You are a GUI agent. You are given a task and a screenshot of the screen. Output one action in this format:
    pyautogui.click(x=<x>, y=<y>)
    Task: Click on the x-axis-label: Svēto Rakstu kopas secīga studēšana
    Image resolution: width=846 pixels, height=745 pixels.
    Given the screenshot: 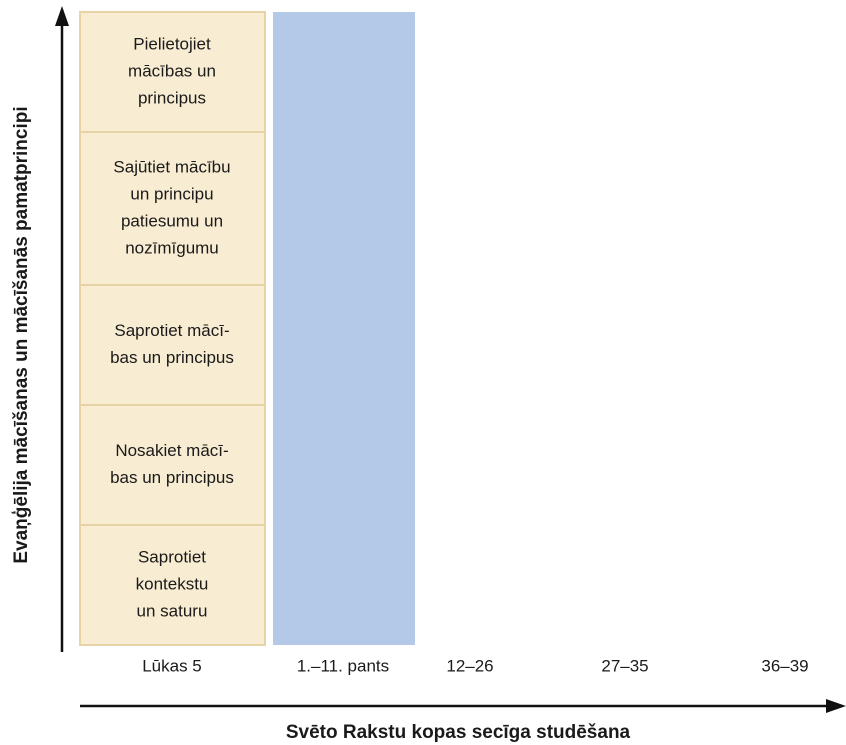 What is the action you would take?
    pyautogui.click(x=458, y=732)
    